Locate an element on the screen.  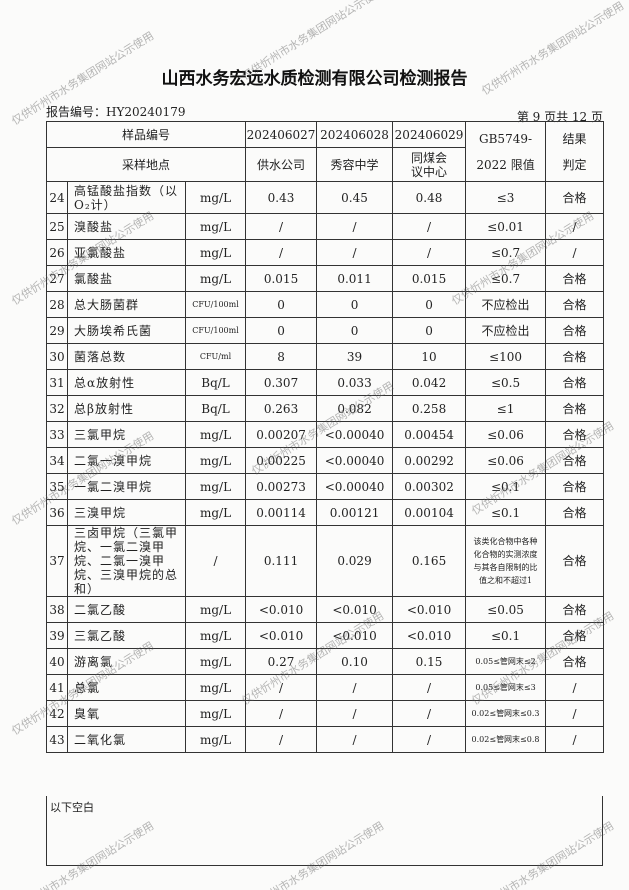
value: 0.00273 is located at coordinates (281, 486).